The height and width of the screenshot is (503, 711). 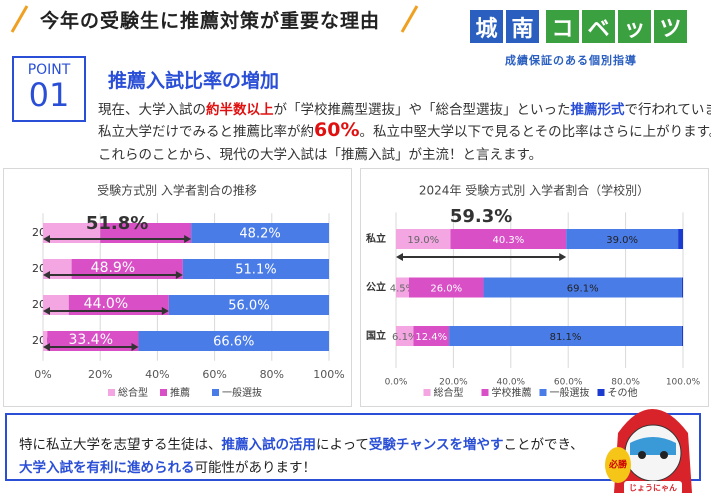 I want to click on point-box: POINT 01, so click(x=49, y=89).